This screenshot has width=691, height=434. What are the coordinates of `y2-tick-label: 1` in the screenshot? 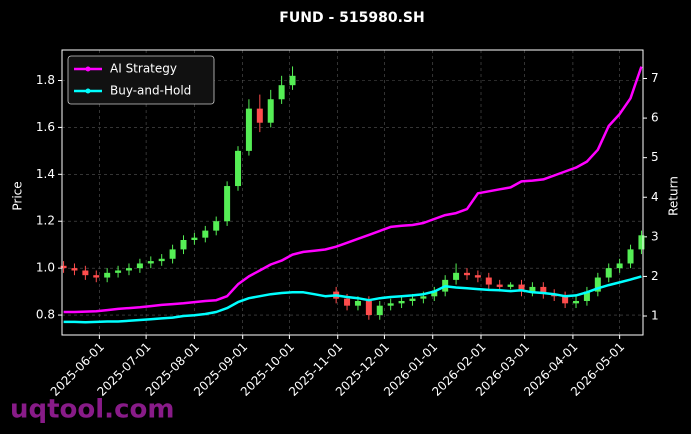 It's located at (655, 316).